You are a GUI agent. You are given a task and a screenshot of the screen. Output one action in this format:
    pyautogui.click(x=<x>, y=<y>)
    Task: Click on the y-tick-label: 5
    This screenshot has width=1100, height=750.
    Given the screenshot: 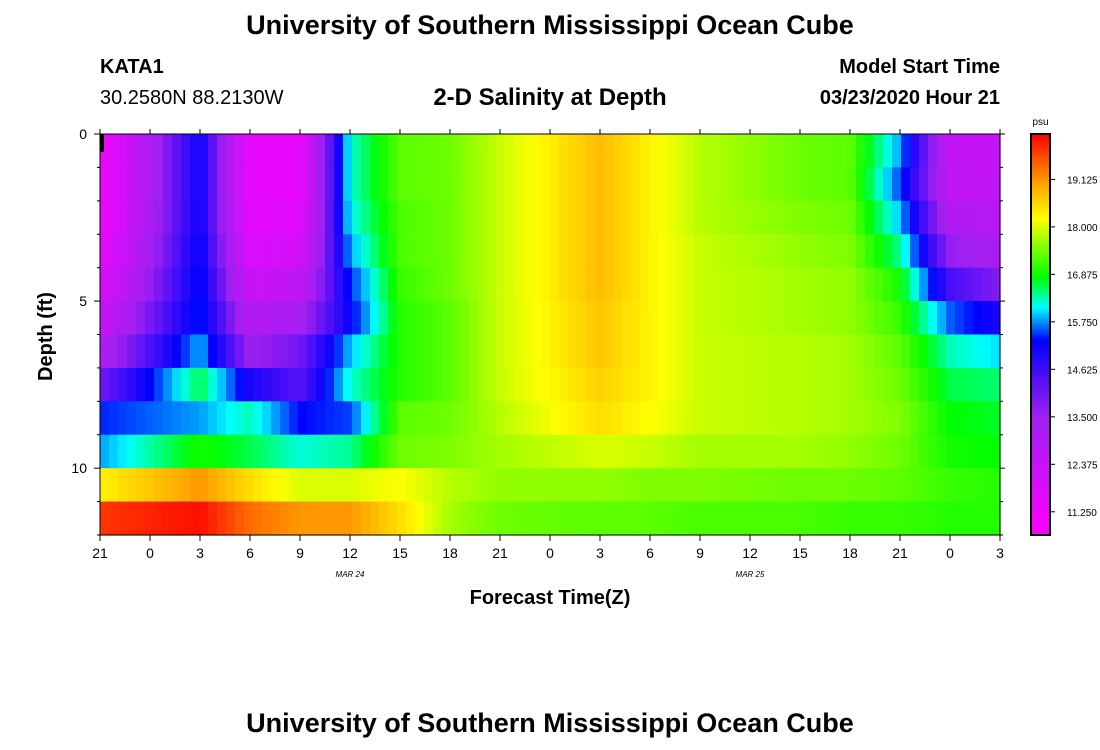 What is the action you would take?
    pyautogui.click(x=83, y=301)
    